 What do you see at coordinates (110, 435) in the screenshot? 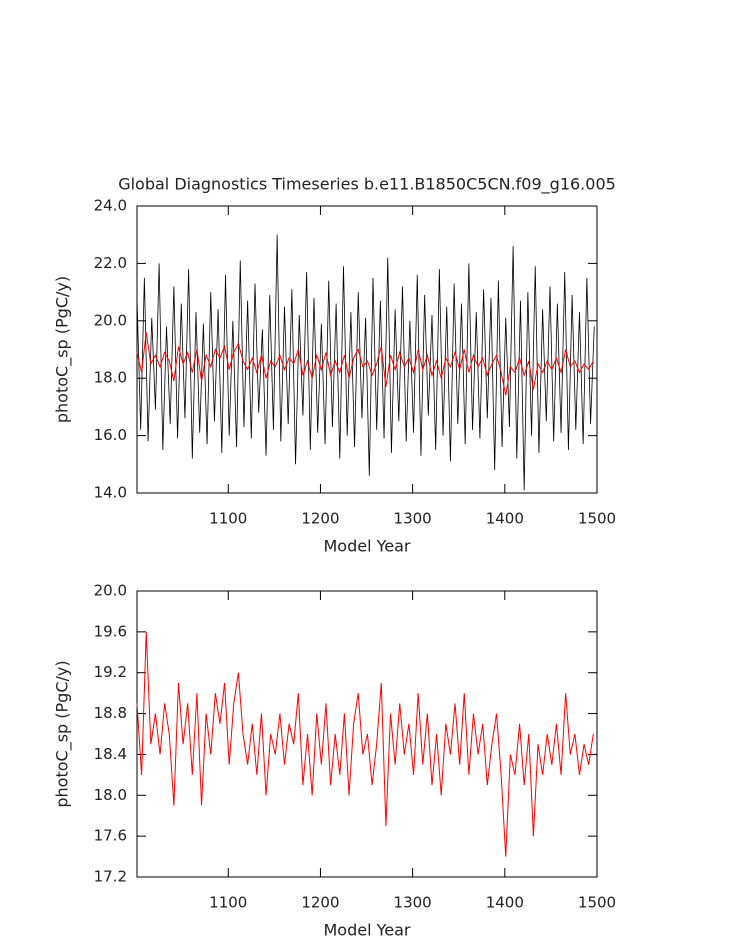
I see `y-tick-label: 16.0` at bounding box center [110, 435].